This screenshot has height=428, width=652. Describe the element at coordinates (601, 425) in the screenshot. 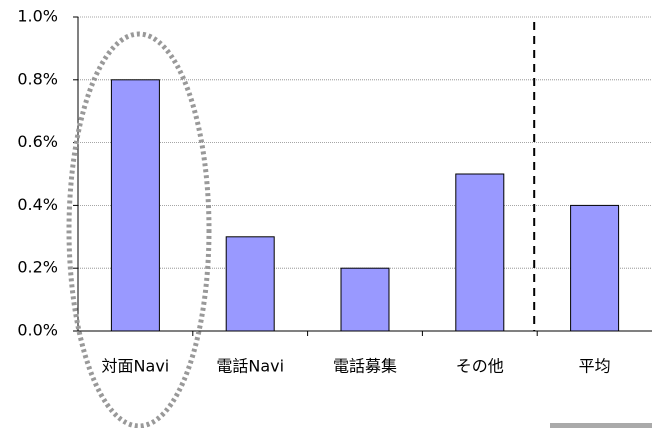

I see `scrollbar` at that location.